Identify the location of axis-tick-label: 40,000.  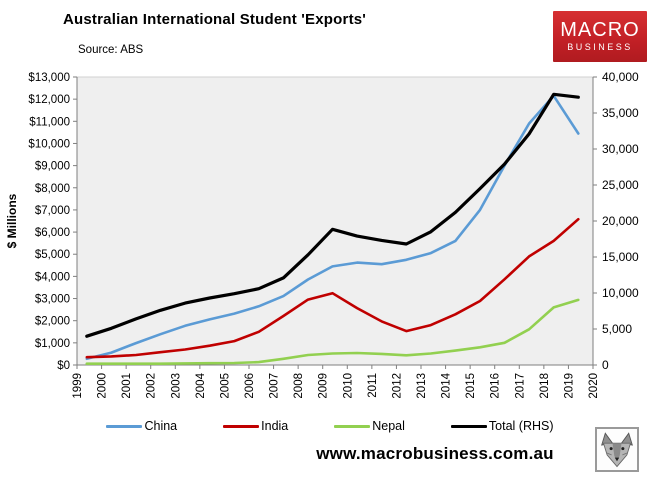
(620, 77).